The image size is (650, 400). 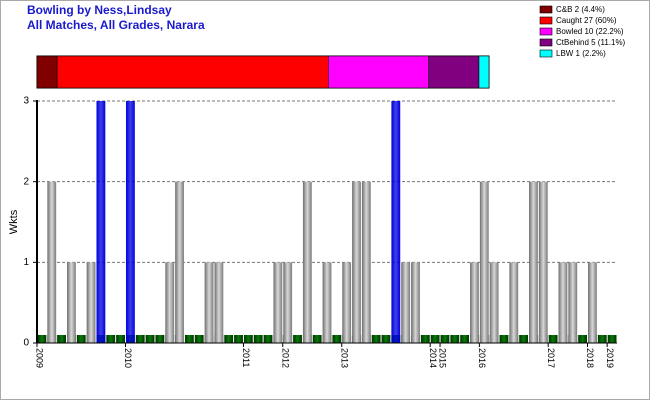 What do you see at coordinates (590, 31) in the screenshot?
I see `legend-label: Bowled 10 (22.2%)` at bounding box center [590, 31].